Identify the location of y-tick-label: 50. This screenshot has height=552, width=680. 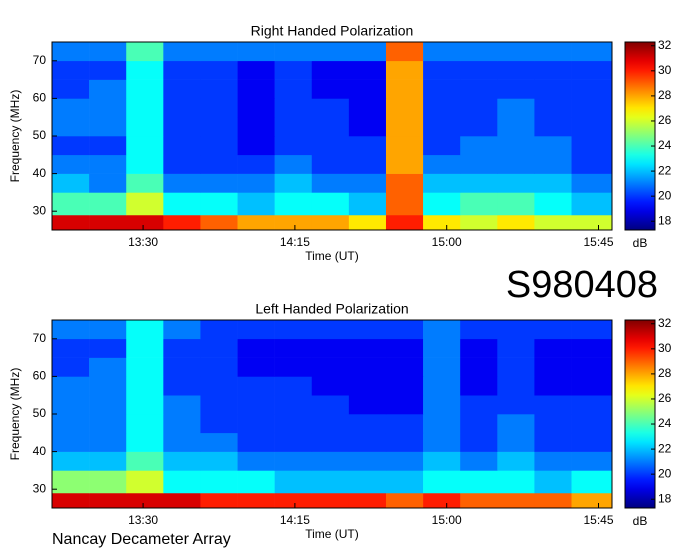
(40, 413).